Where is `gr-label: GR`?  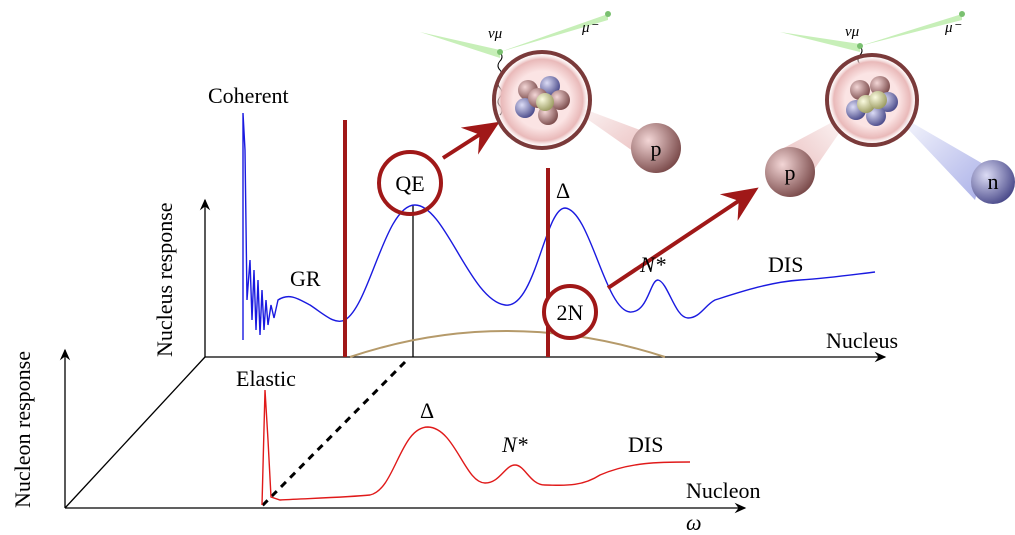 gr-label: GR is located at coordinates (305, 278).